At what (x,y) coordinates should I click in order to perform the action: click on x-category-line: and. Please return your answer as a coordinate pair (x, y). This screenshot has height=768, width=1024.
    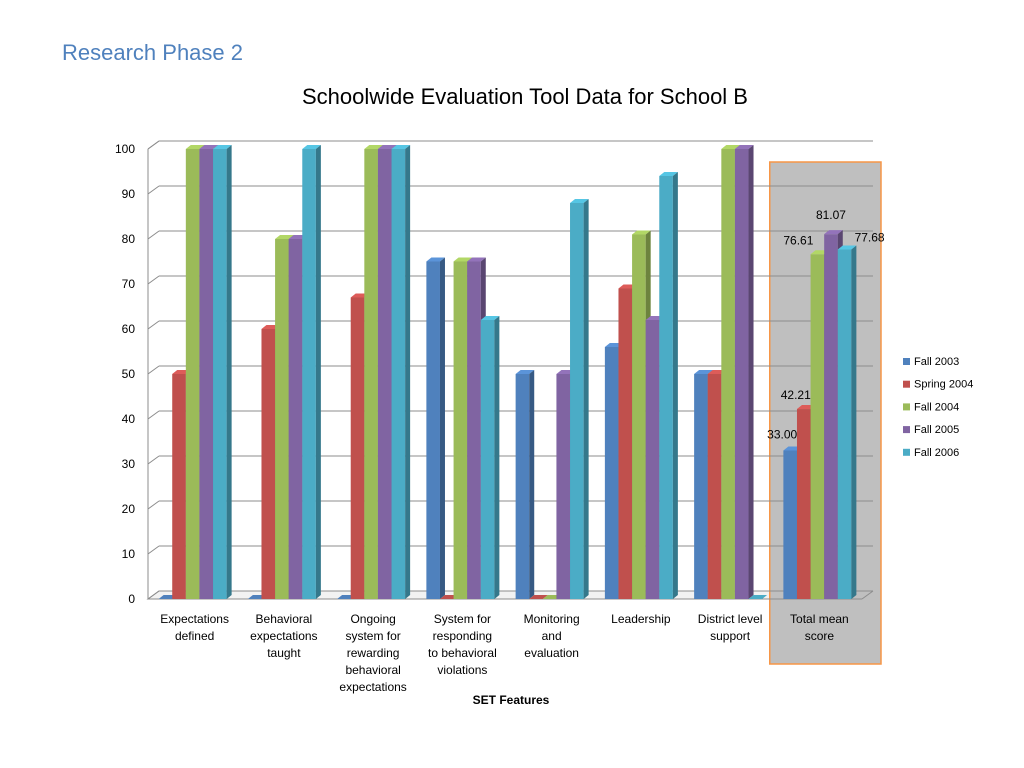
    Looking at the image, I should click on (552, 636).